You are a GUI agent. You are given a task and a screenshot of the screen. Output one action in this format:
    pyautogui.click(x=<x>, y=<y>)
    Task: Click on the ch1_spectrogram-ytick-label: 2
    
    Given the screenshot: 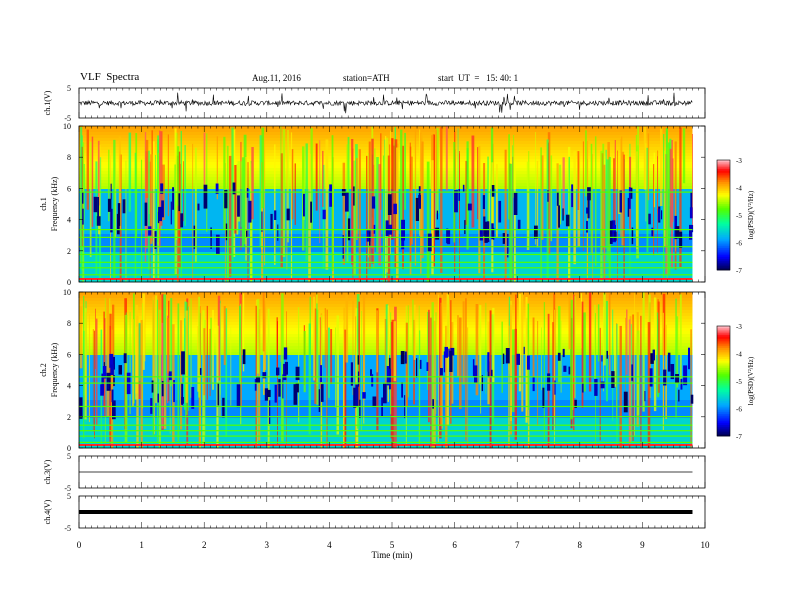 What is the action you would take?
    pyautogui.click(x=69, y=251)
    